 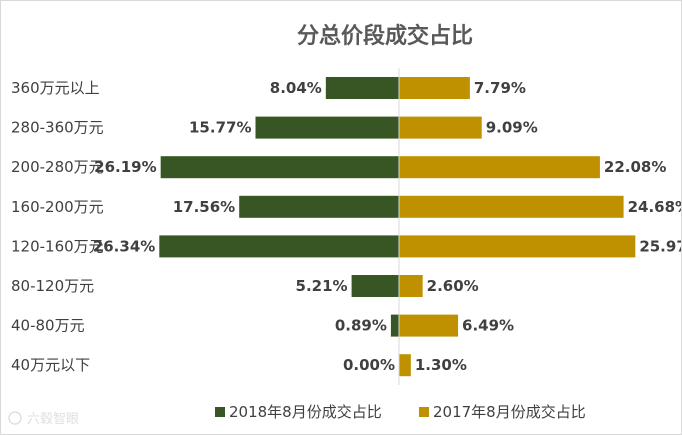 I want to click on data-label-2018: 0.89%, so click(x=361, y=326).